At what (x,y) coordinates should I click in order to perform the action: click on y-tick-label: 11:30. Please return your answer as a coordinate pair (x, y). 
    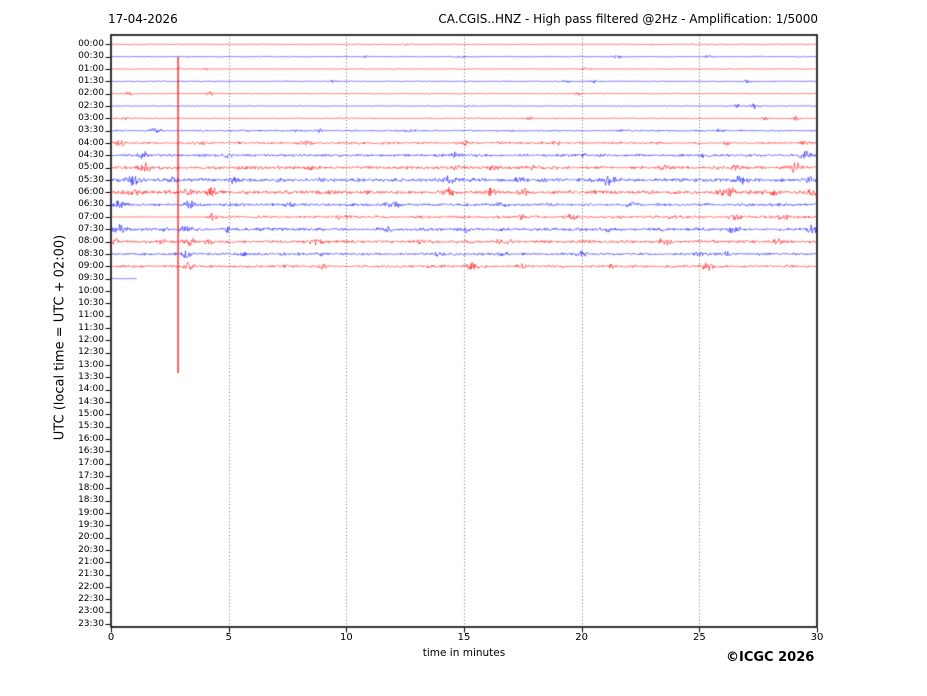
    Looking at the image, I should click on (91, 327).